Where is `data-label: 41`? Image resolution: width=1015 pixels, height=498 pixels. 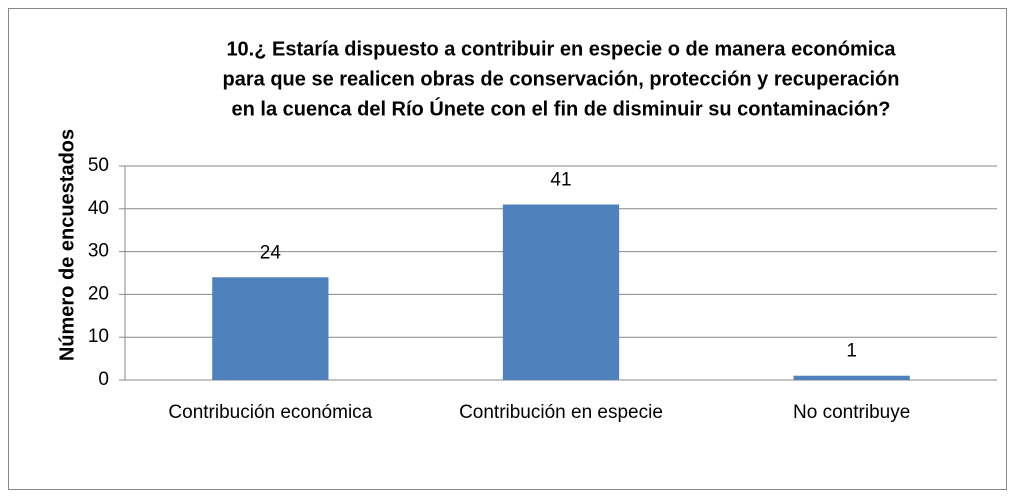
data-label: 41 is located at coordinates (560, 180).